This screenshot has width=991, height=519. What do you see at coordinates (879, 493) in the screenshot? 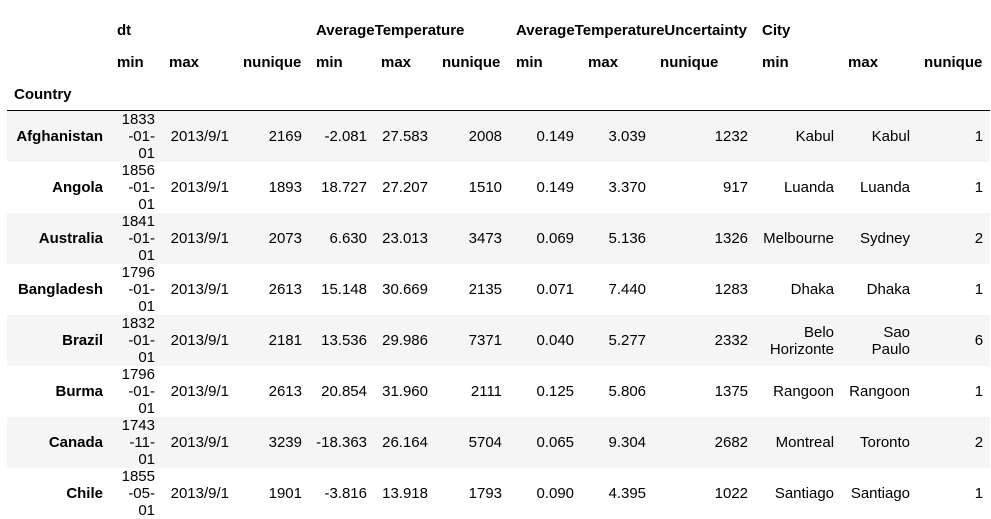
I see `cell: Santiago` at bounding box center [879, 493].